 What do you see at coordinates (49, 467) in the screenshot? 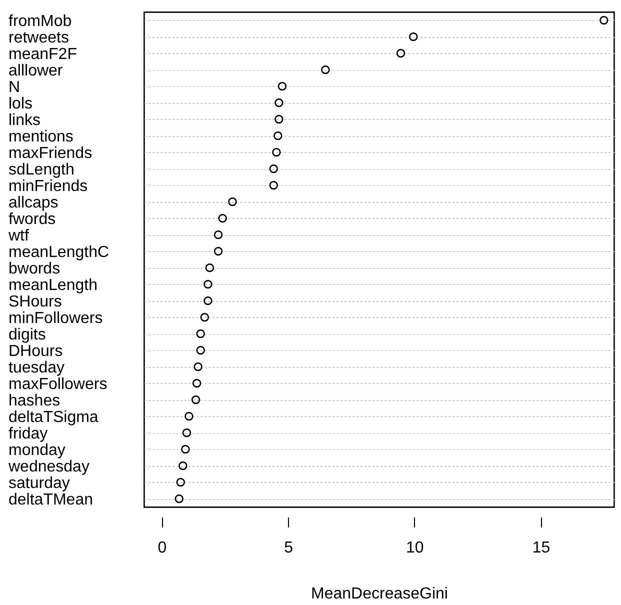
I see `y-tick-label: wednesday` at bounding box center [49, 467].